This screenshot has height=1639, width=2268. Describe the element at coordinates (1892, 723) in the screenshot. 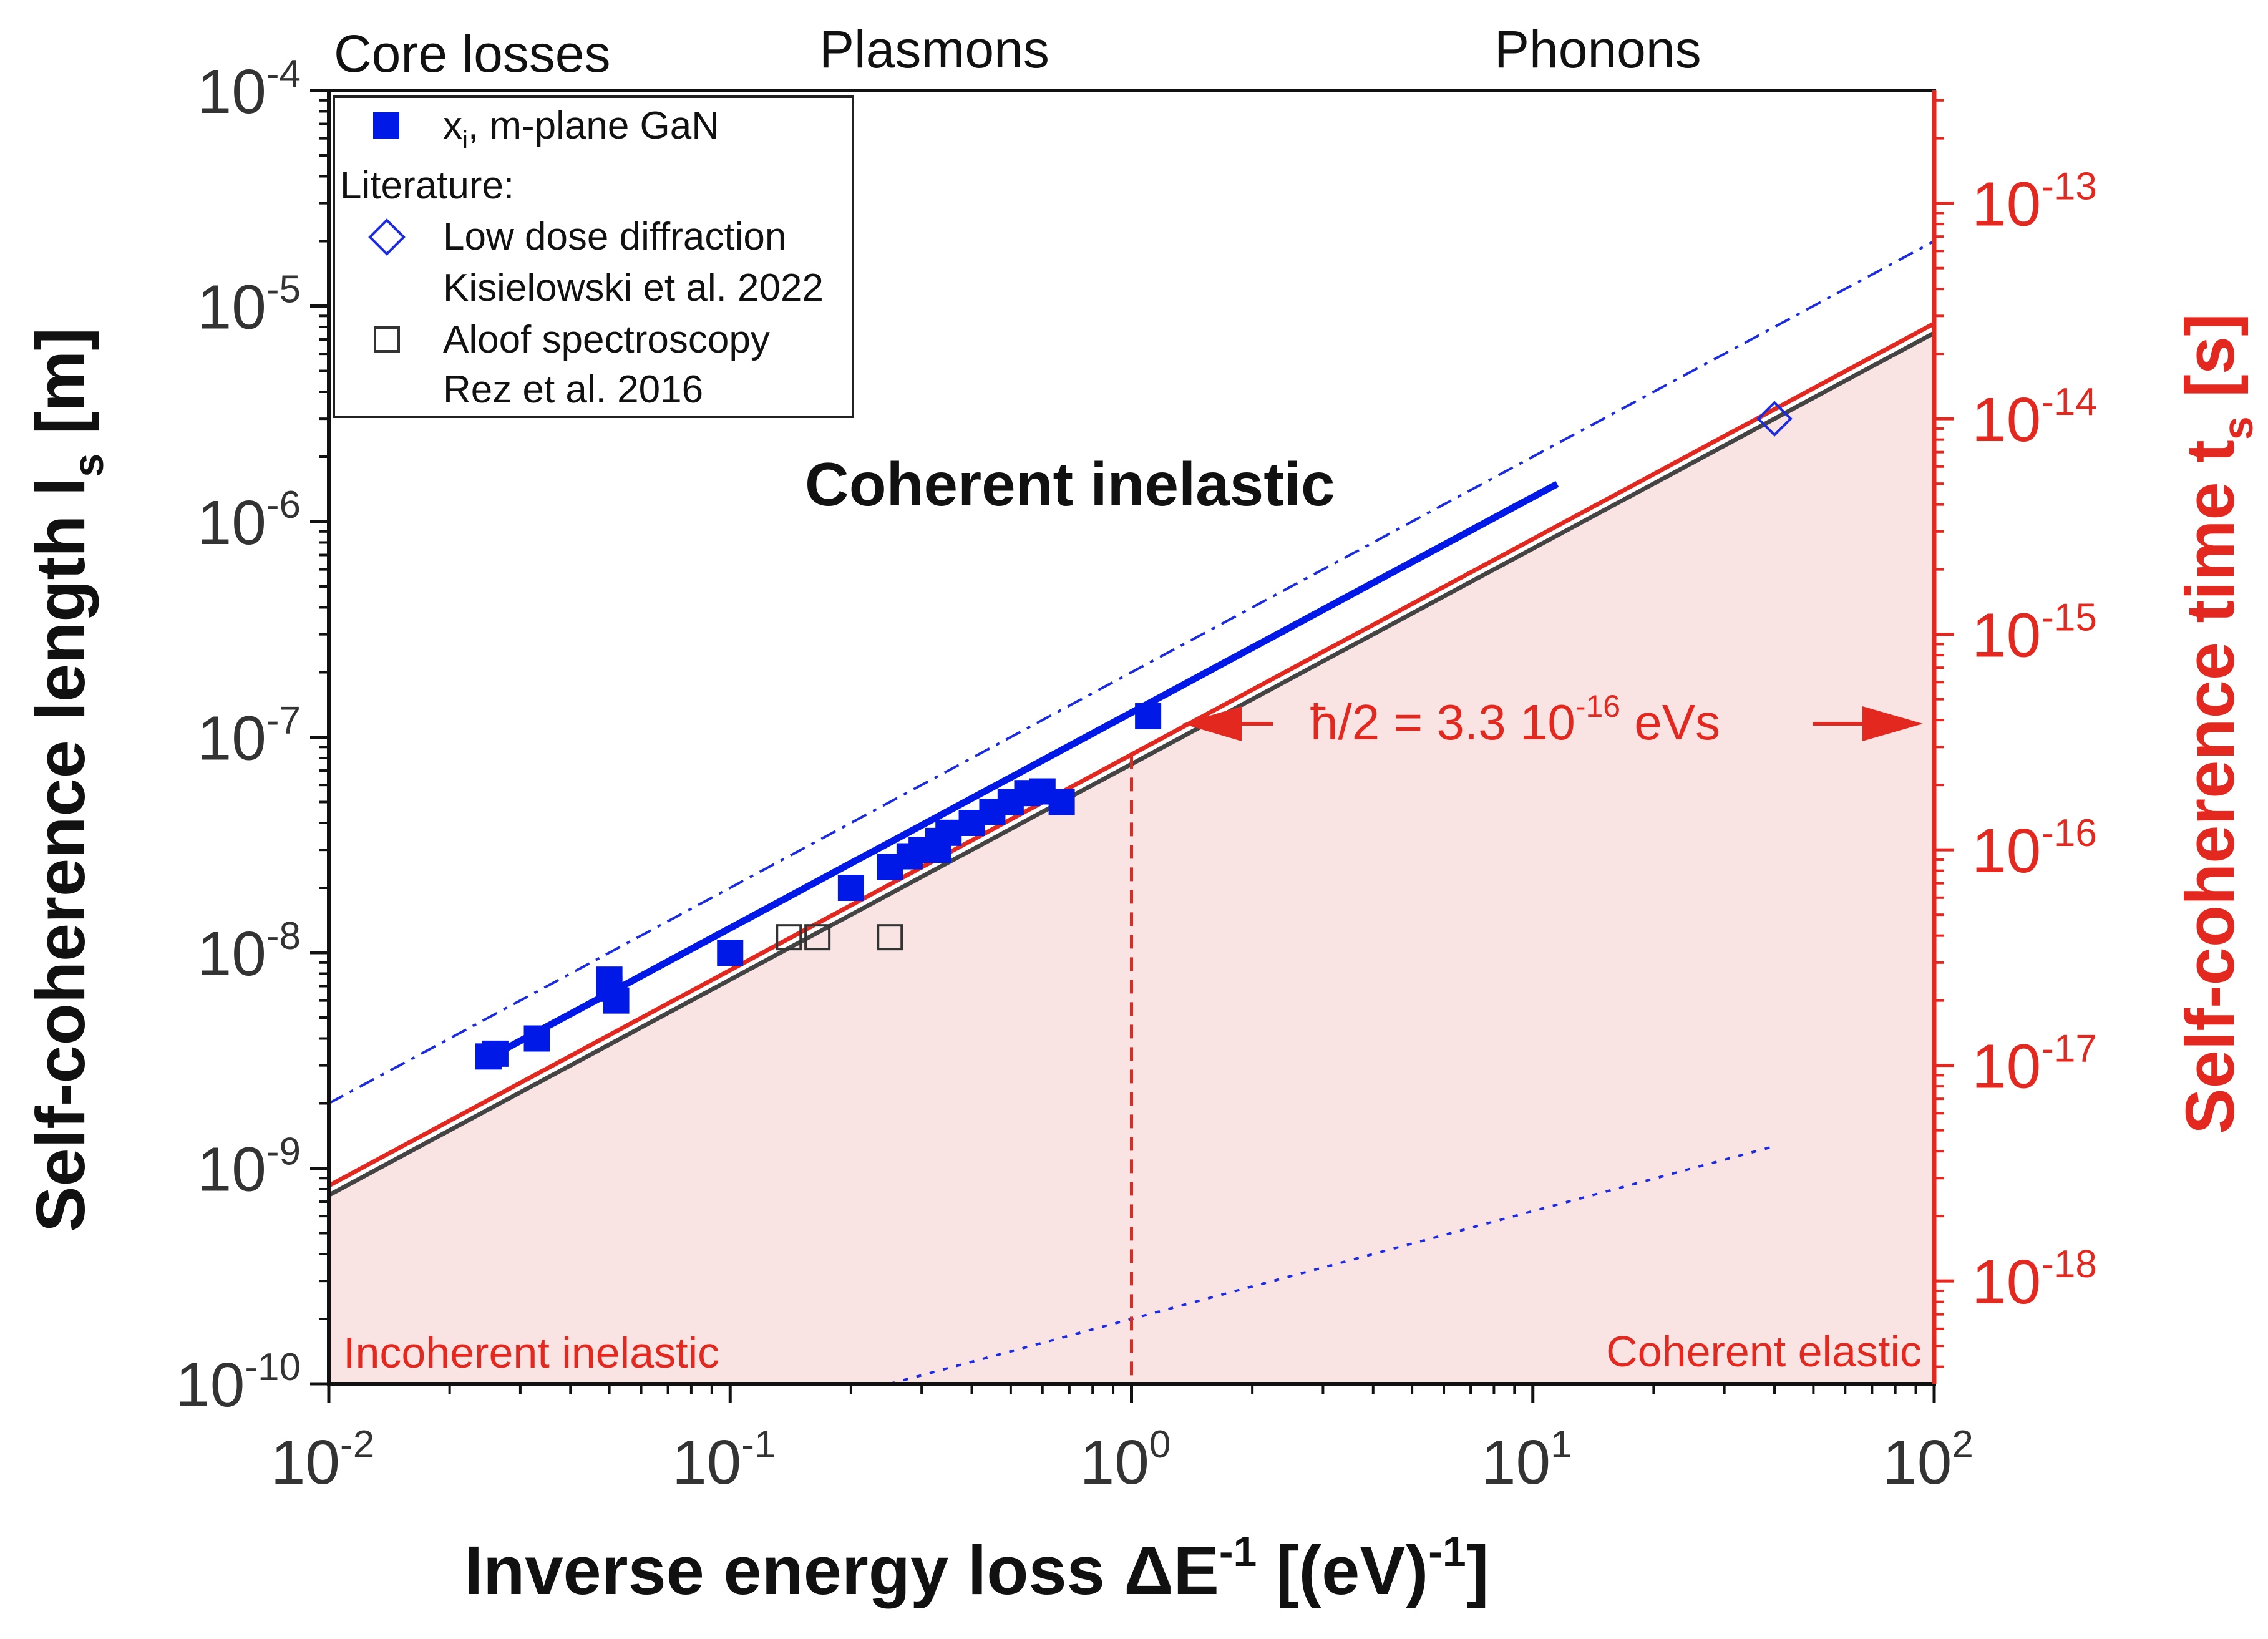

I see `hbar-arrow-right` at that location.